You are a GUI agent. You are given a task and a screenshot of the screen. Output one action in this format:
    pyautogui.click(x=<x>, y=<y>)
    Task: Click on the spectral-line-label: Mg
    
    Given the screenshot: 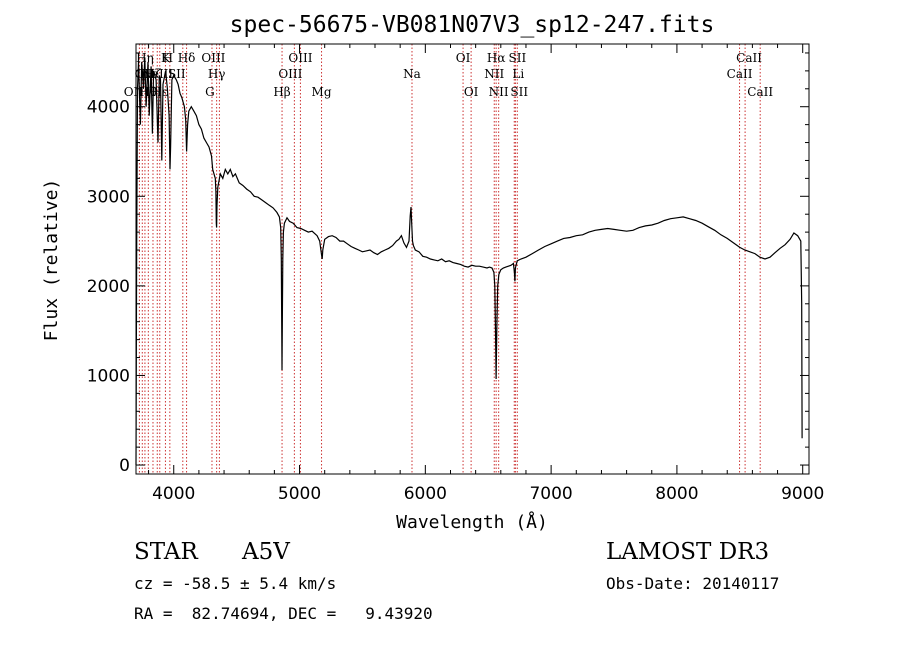 What is the action you would take?
    pyautogui.click(x=322, y=92)
    